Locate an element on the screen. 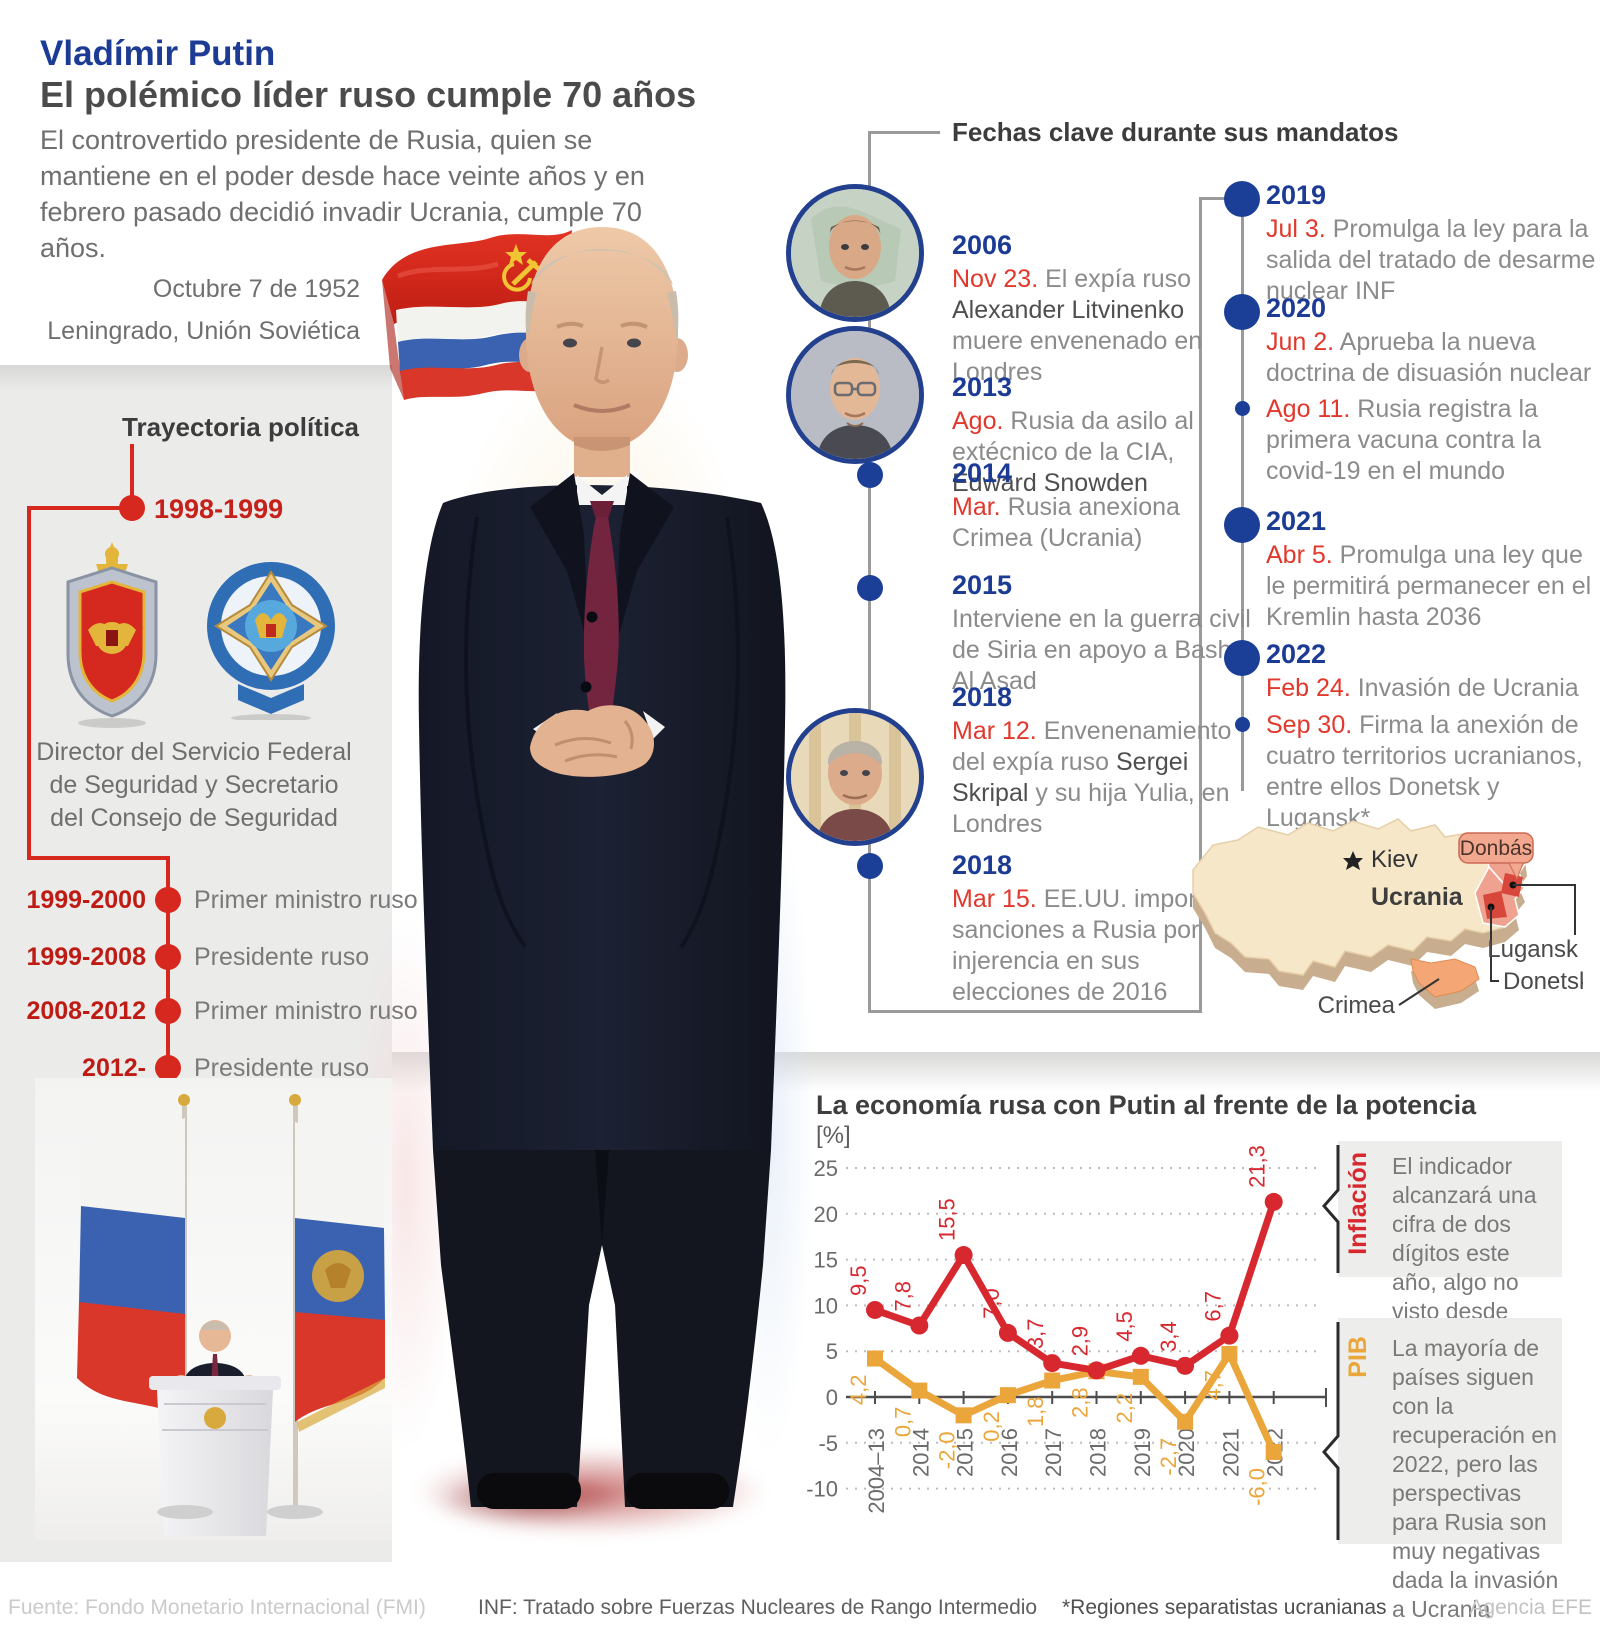  crimea-shape is located at coordinates (1445, 978).